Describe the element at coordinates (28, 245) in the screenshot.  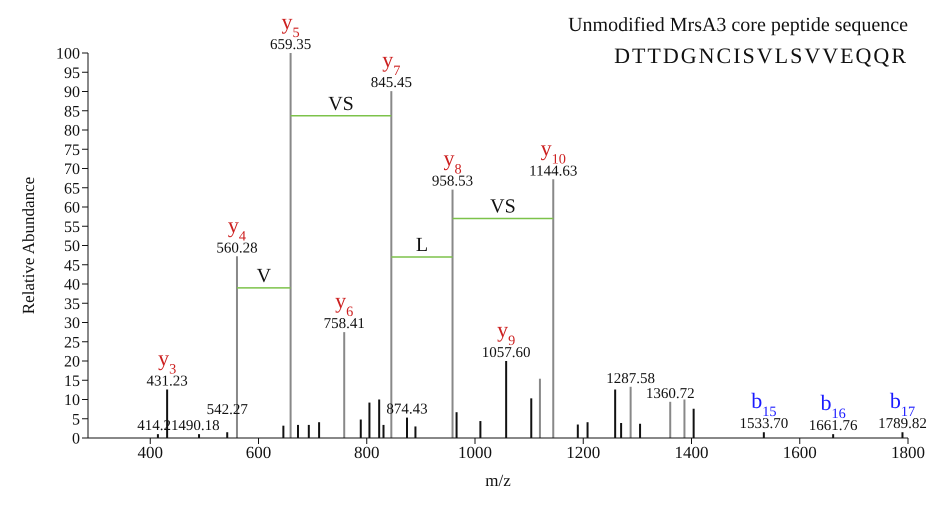
I see `y-axis-title: Relative Abundance` at that location.